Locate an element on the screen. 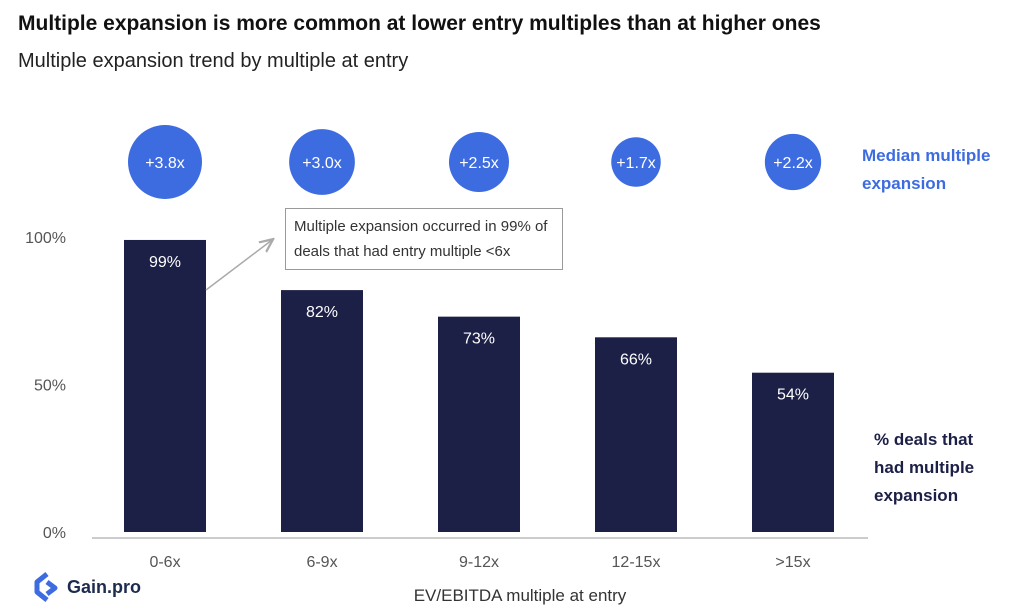 This screenshot has height=612, width=1024. x-tick-label: 0-6x is located at coordinates (164, 562).